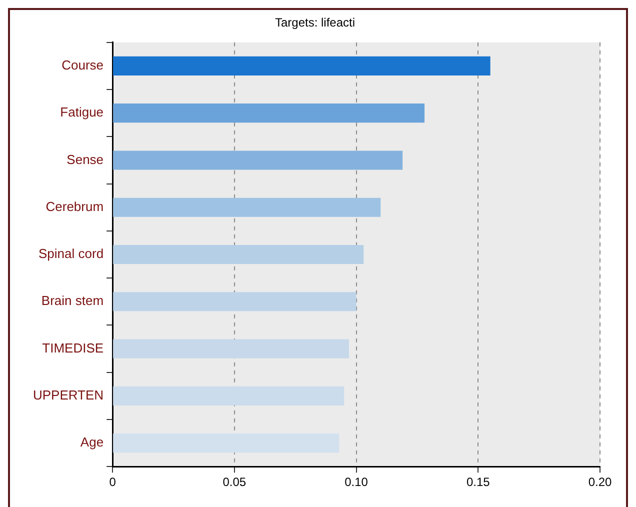 Image resolution: width=636 pixels, height=507 pixels. I want to click on y-tick-label: Sense, so click(85, 159).